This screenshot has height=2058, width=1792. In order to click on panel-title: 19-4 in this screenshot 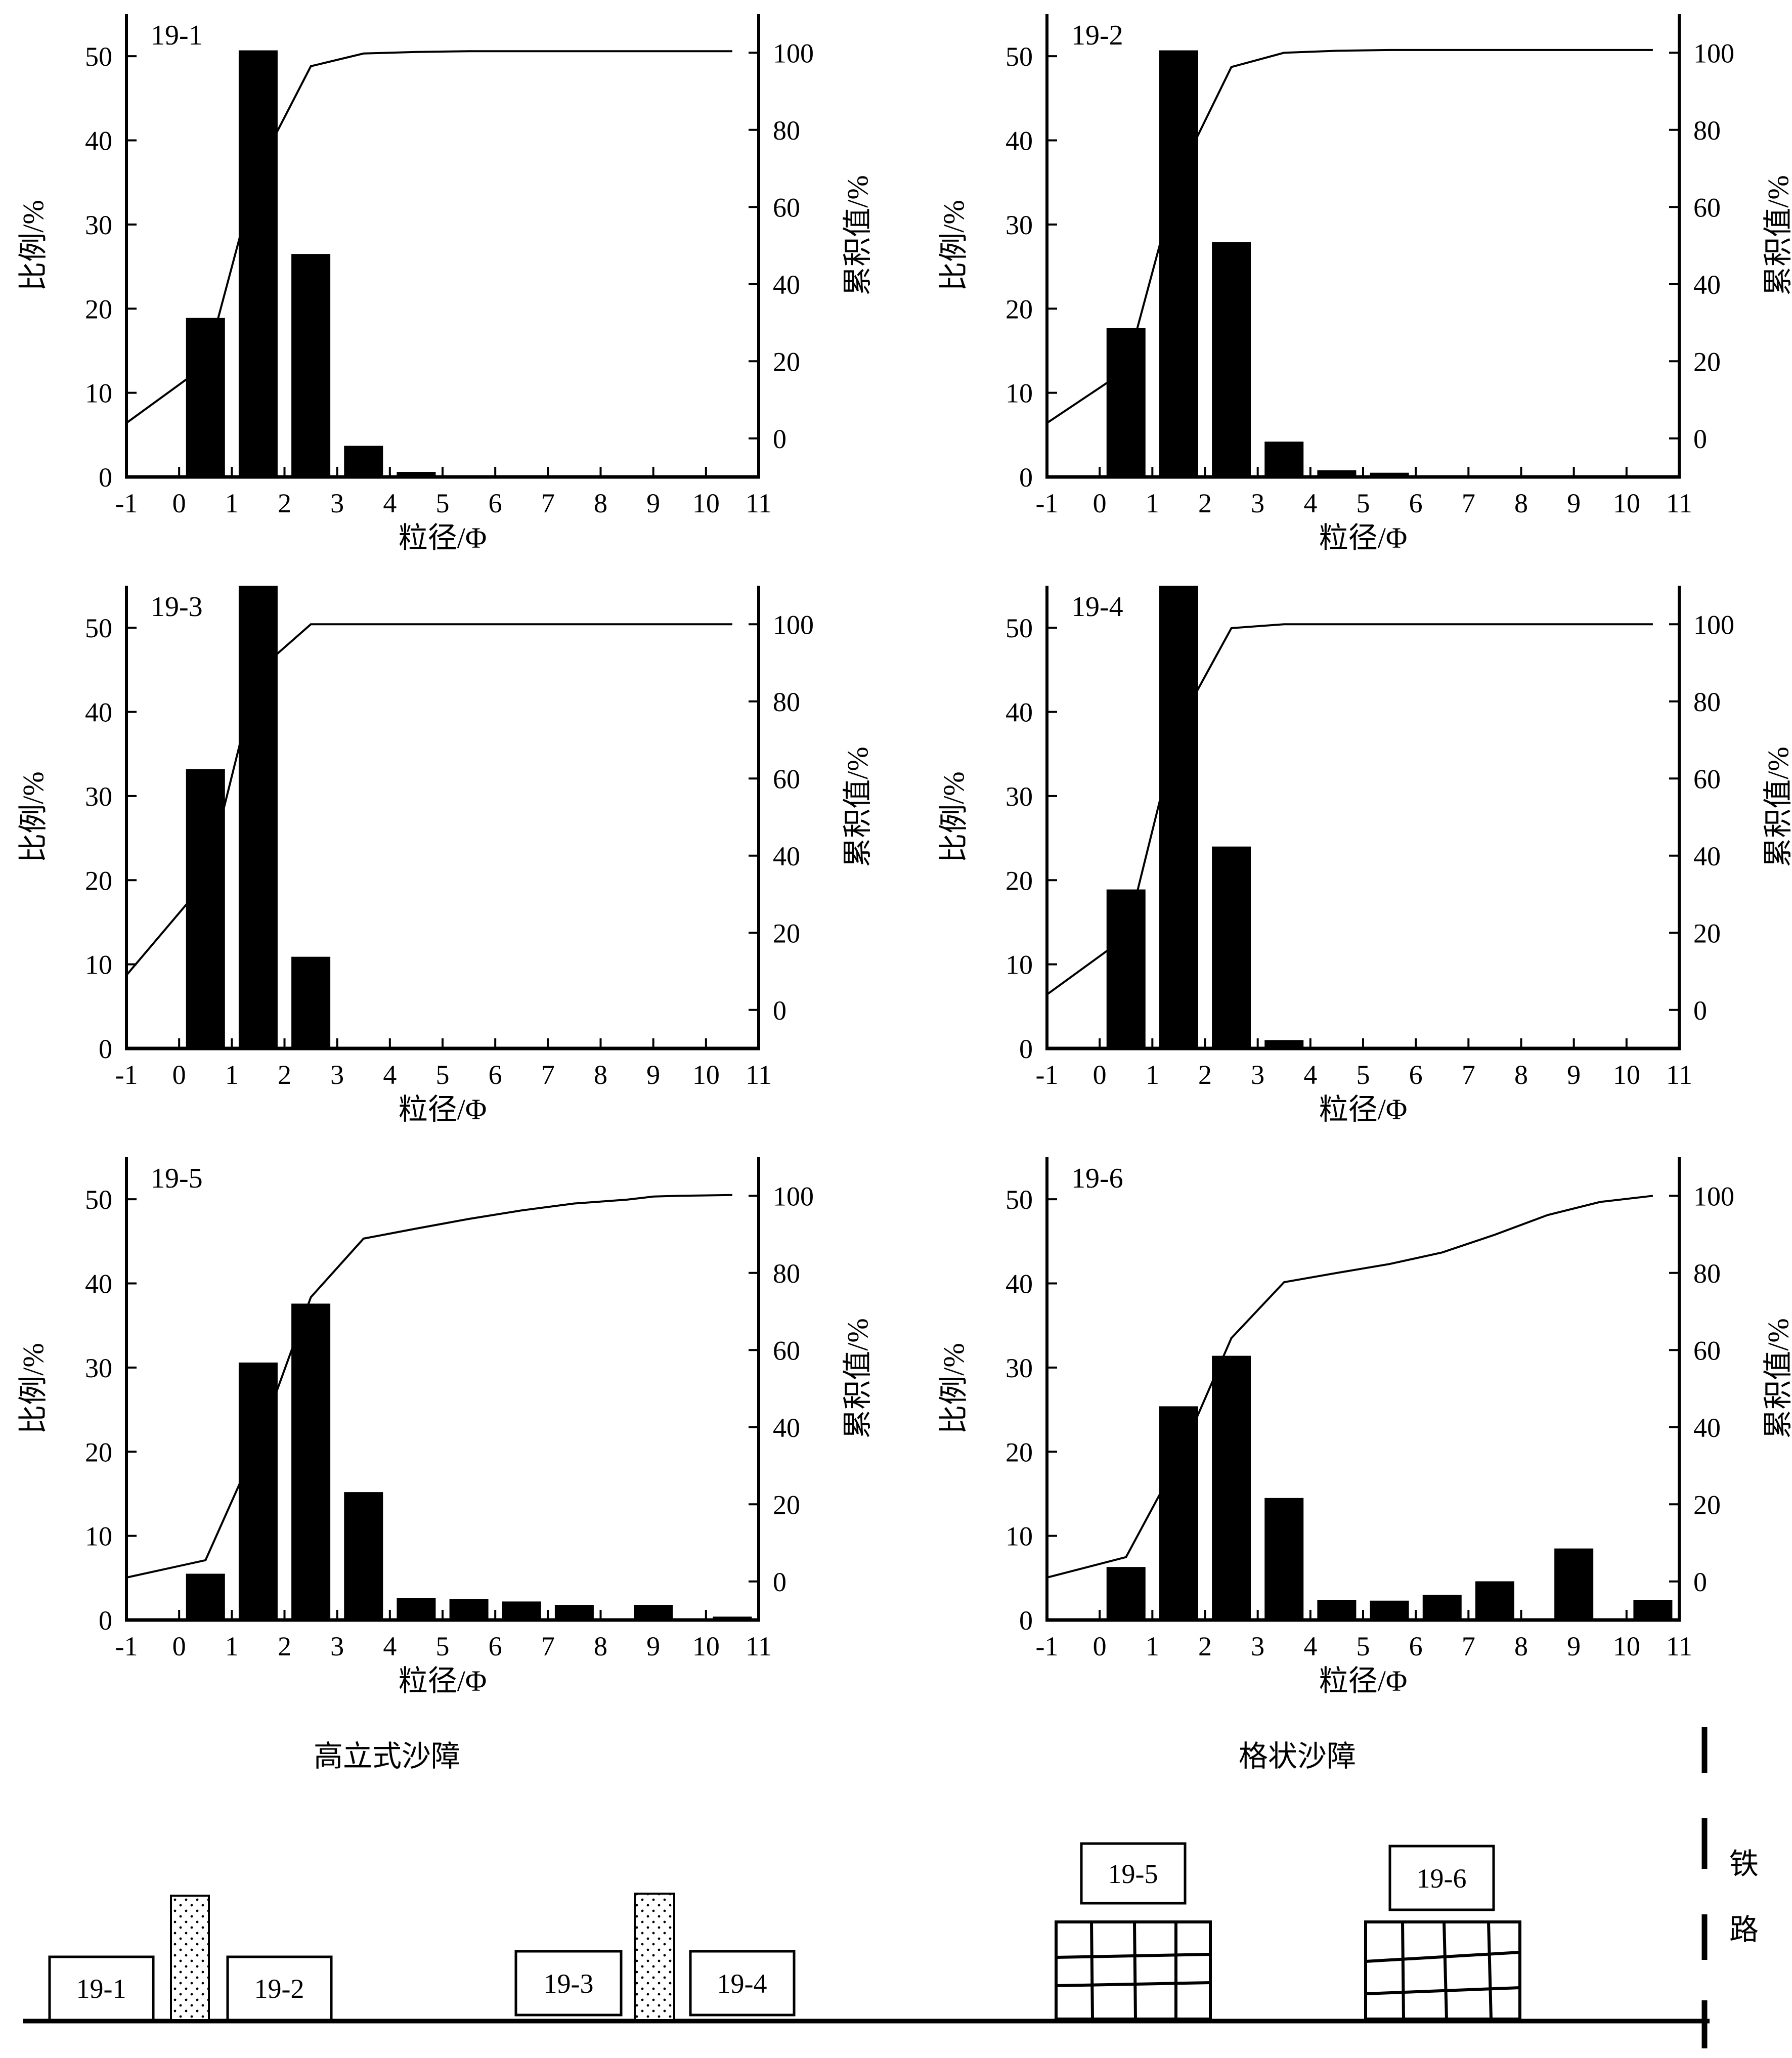, I will do `click(1097, 607)`.